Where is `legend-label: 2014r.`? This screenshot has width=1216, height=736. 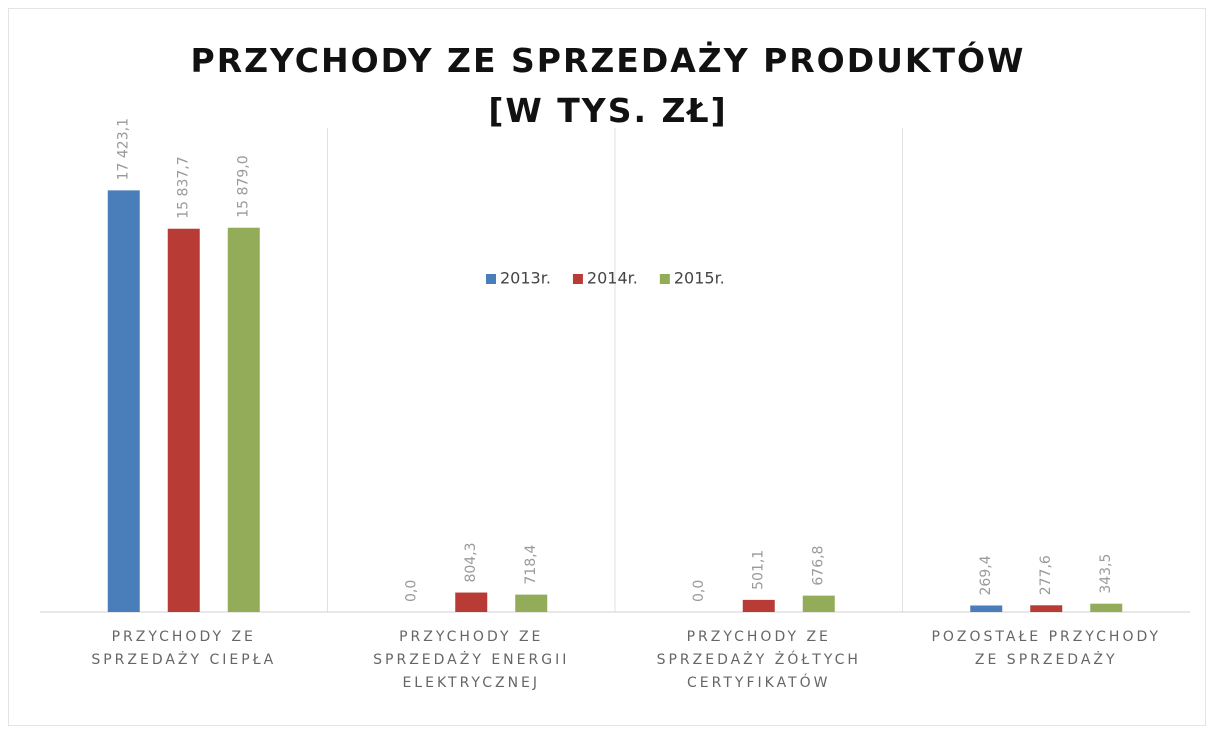
legend-label: 2014r. is located at coordinates (612, 278).